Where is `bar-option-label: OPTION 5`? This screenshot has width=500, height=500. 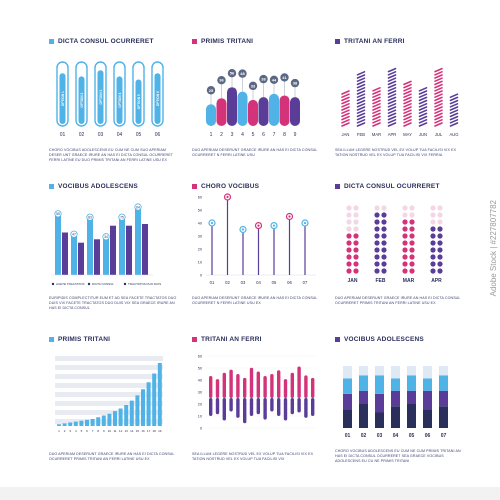
bar-option-label: OPTION 5 is located at coordinates (139, 101).